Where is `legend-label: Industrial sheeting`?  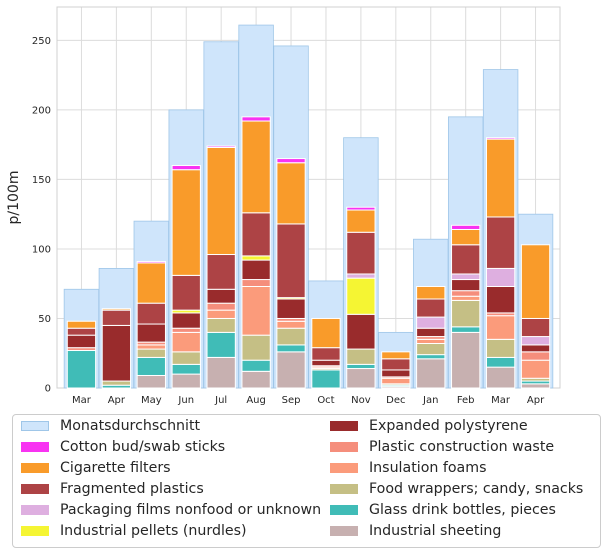 legend-label: Industrial sheeting is located at coordinates (435, 531).